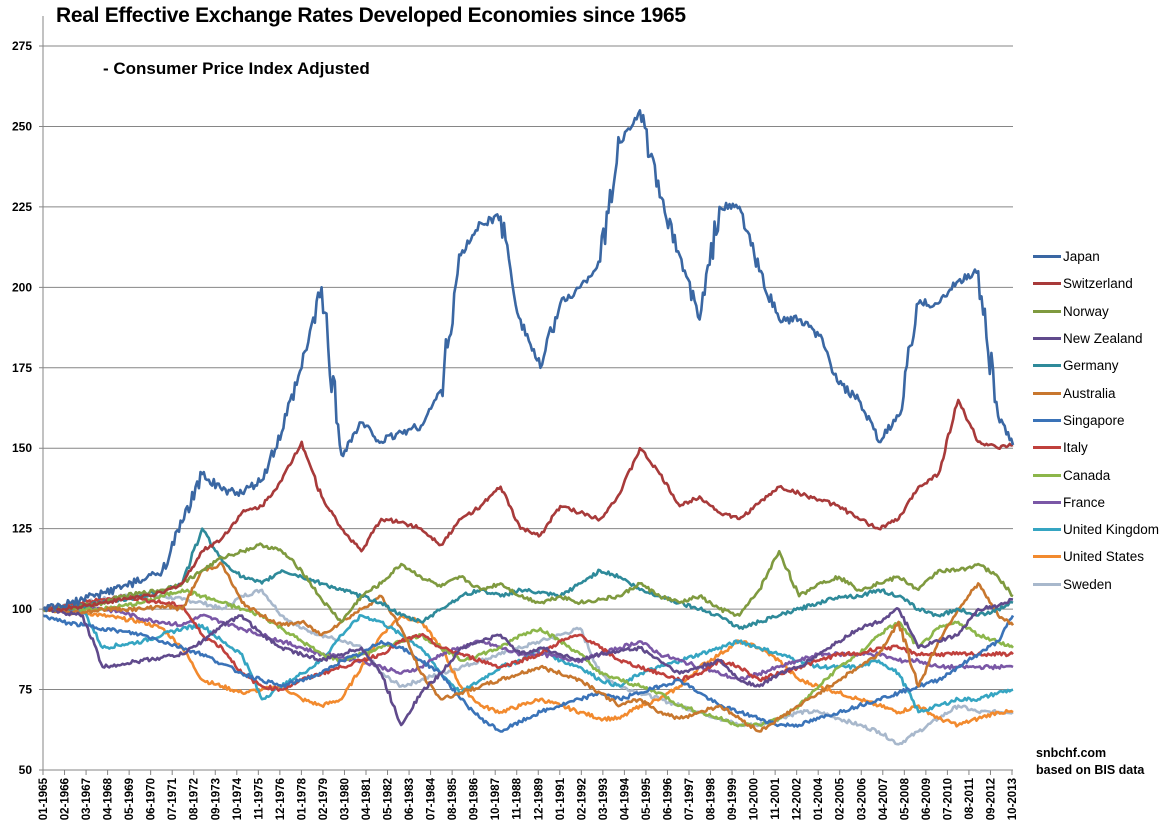 This screenshot has height=832, width=1169. I want to click on x-tick-label: 05-1982, so click(389, 799).